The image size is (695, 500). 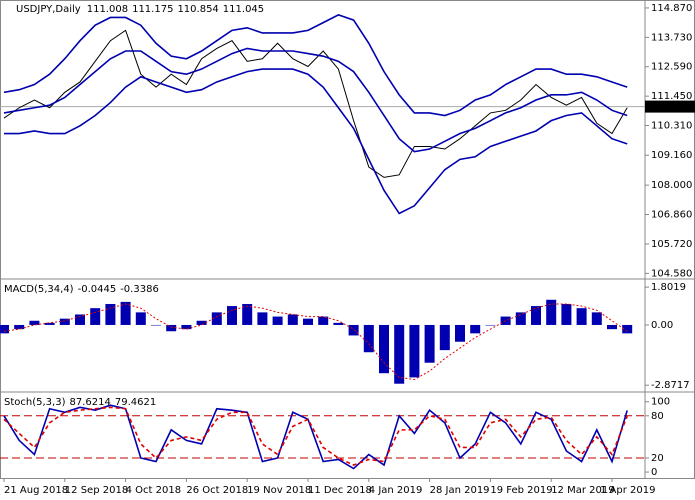 I want to click on x-tick-label: 12 Sep 2018, so click(x=96, y=490).